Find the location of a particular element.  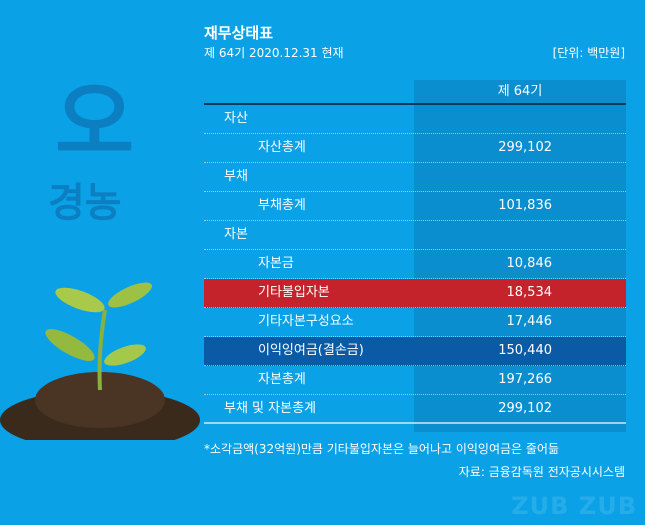

table-row: 자본 is located at coordinates (415, 235).